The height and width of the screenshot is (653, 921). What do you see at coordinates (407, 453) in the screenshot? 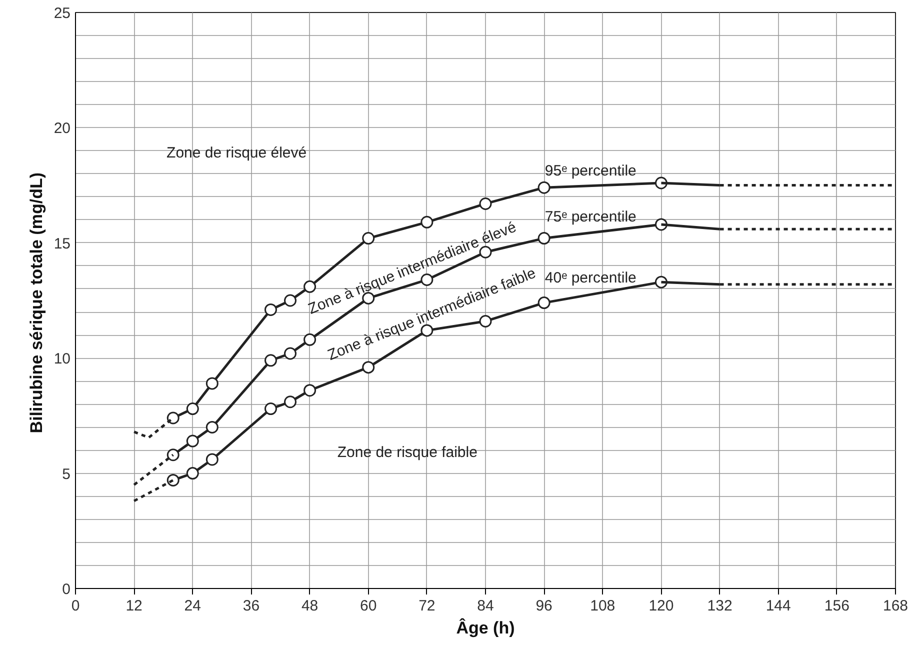
I see `annotation: Zone de risque faible` at bounding box center [407, 453].